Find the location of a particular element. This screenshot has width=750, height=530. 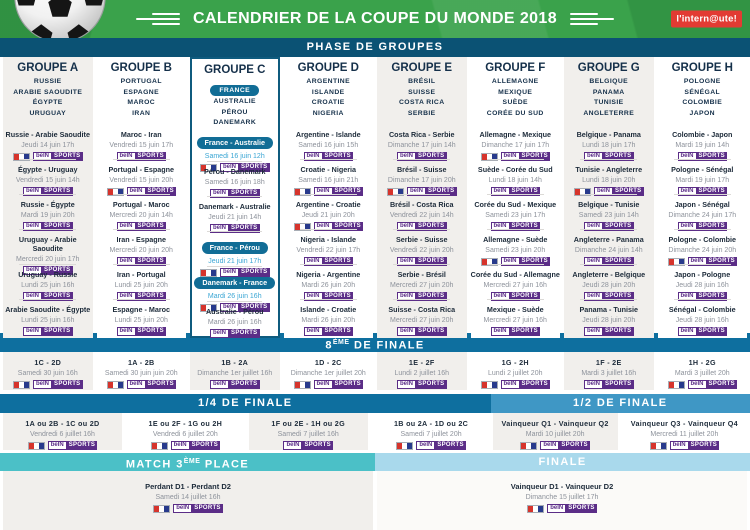

team-name: CORÉE DU SUD is located at coordinates (515, 113).